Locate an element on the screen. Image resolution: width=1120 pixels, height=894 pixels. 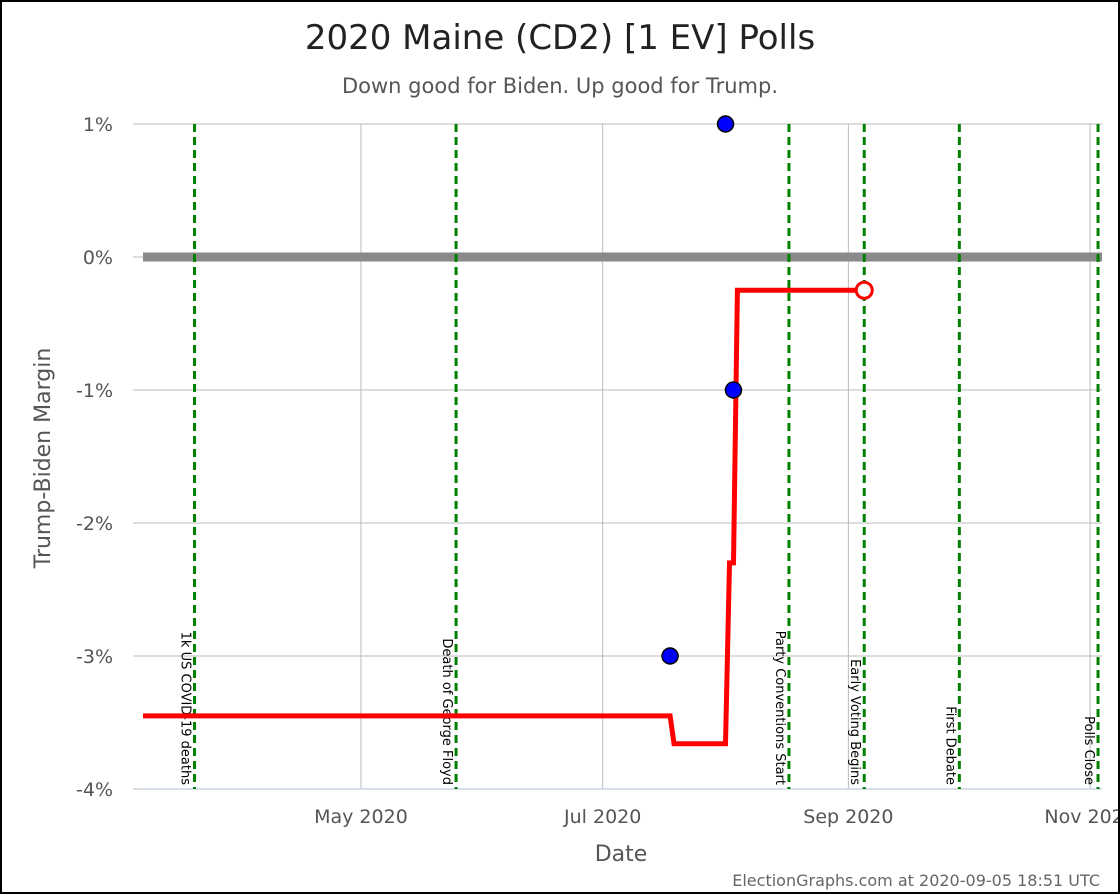
event-label: 1k US COVID-19 deaths is located at coordinates (185, 709).